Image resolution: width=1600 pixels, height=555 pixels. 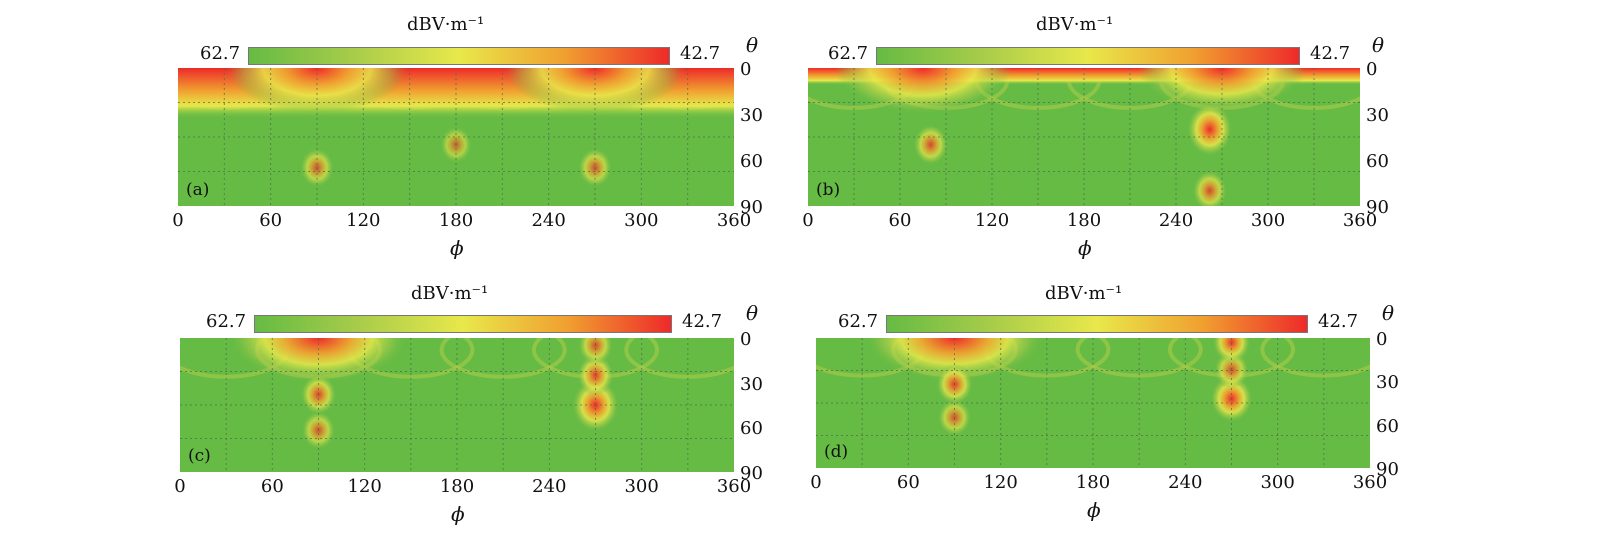 I want to click on heatmap-plot-area: (d), so click(x=1093, y=403).